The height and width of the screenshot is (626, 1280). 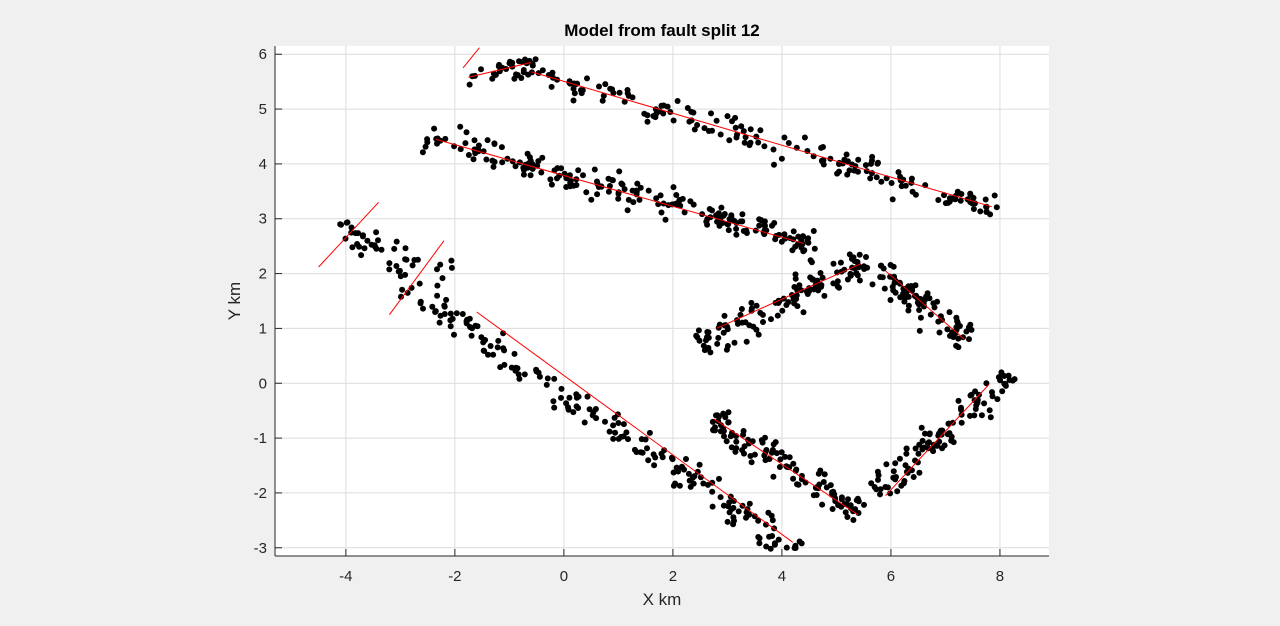 I want to click on x-tick-label: 6, so click(x=891, y=576).